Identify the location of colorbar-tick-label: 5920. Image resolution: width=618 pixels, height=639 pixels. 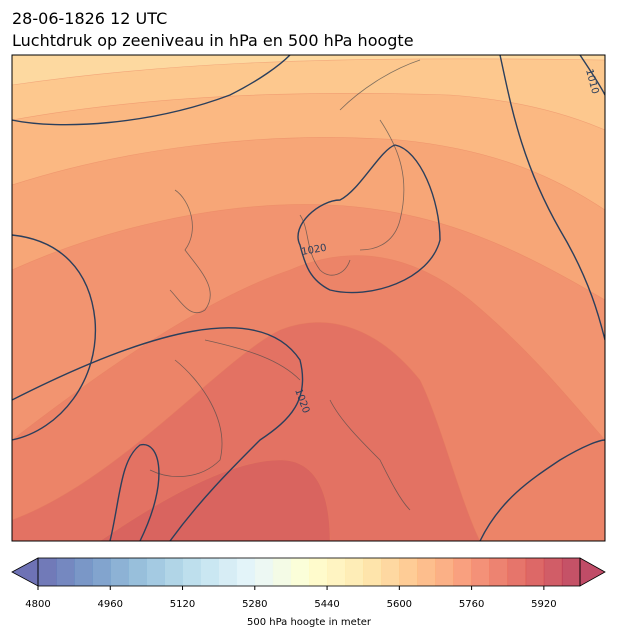
(543, 604).